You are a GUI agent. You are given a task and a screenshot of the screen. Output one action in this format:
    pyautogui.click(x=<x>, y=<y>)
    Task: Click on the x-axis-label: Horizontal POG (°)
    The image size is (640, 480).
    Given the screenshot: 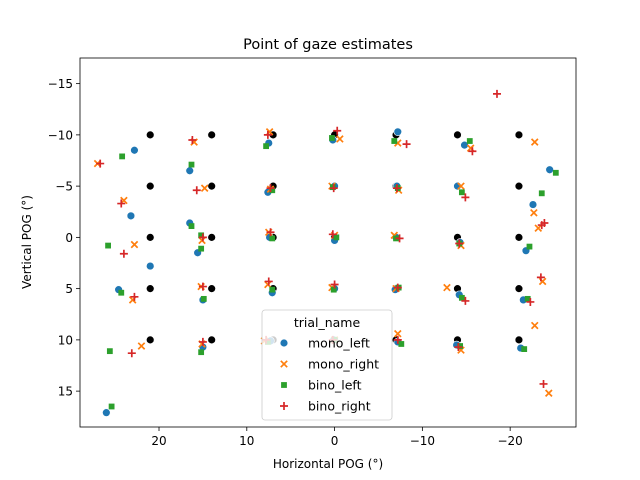 What is the action you would take?
    pyautogui.click(x=328, y=464)
    